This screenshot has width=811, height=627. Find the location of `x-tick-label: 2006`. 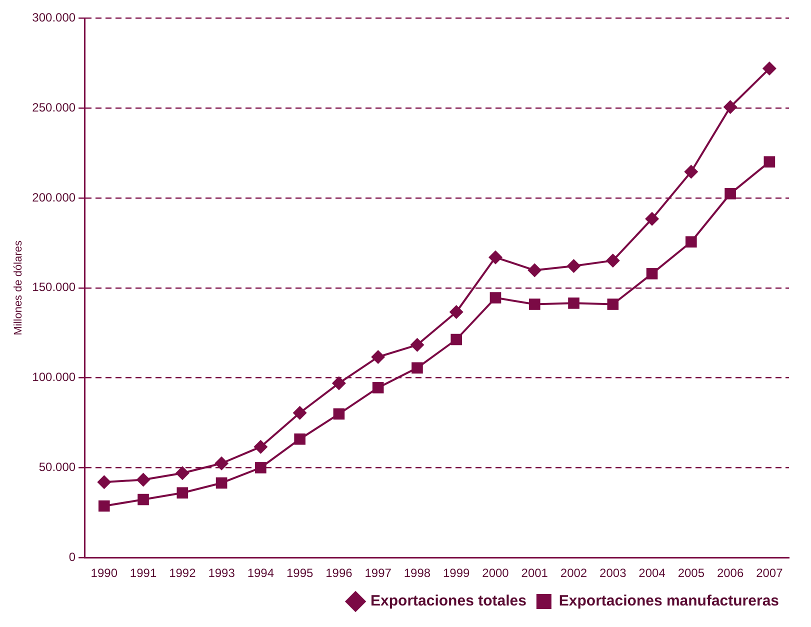

x-tick-label: 2006 is located at coordinates (730, 573).